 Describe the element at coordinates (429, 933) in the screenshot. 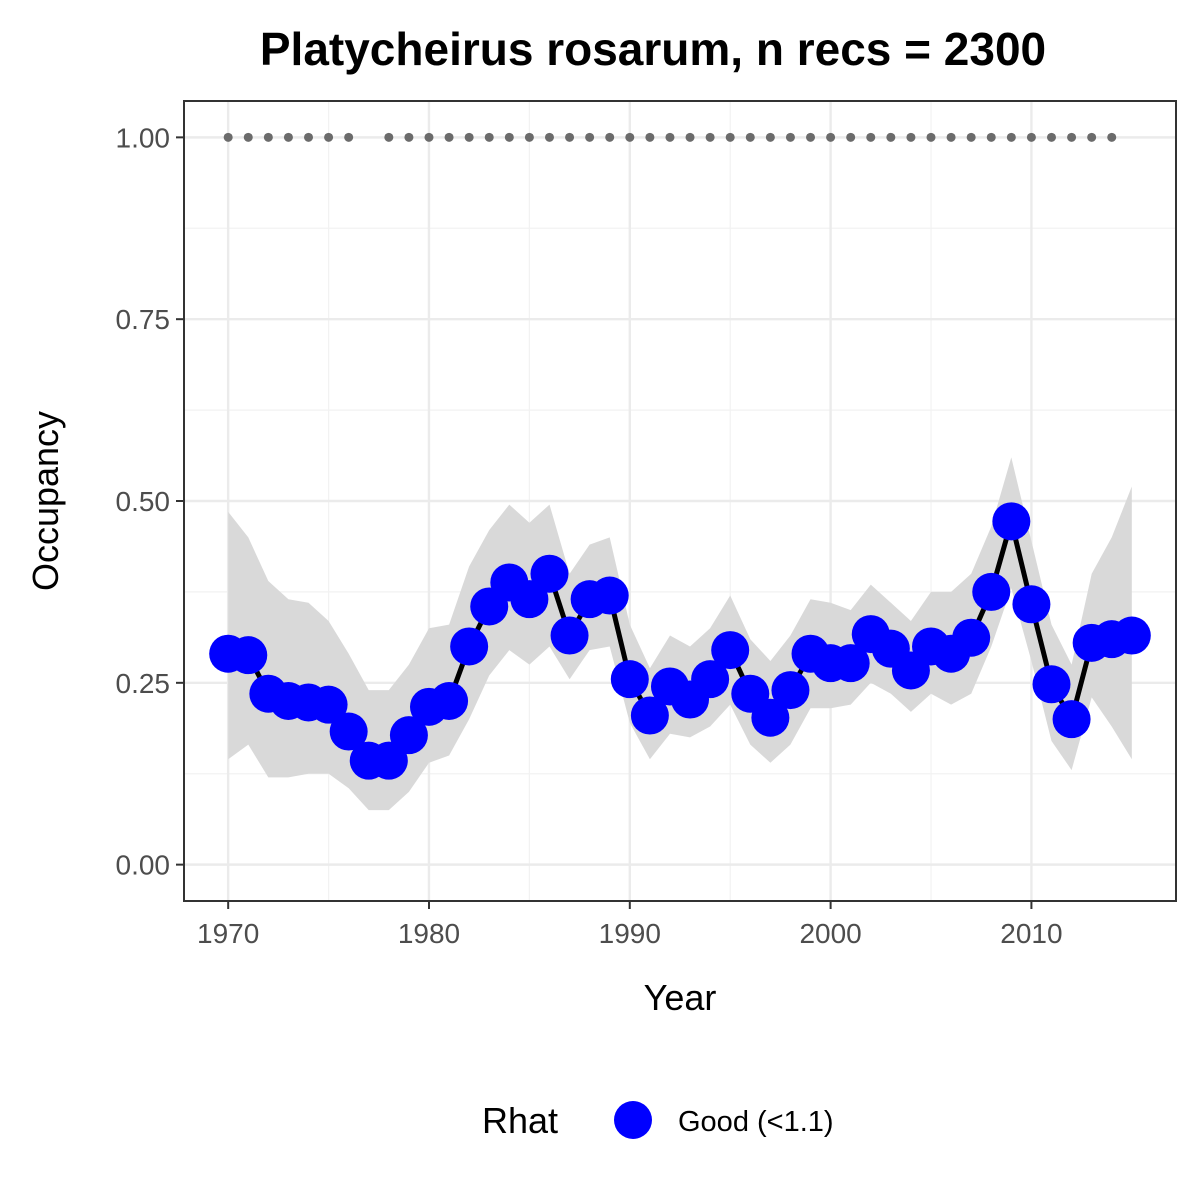

I see `x-tick-label: 1980` at that location.